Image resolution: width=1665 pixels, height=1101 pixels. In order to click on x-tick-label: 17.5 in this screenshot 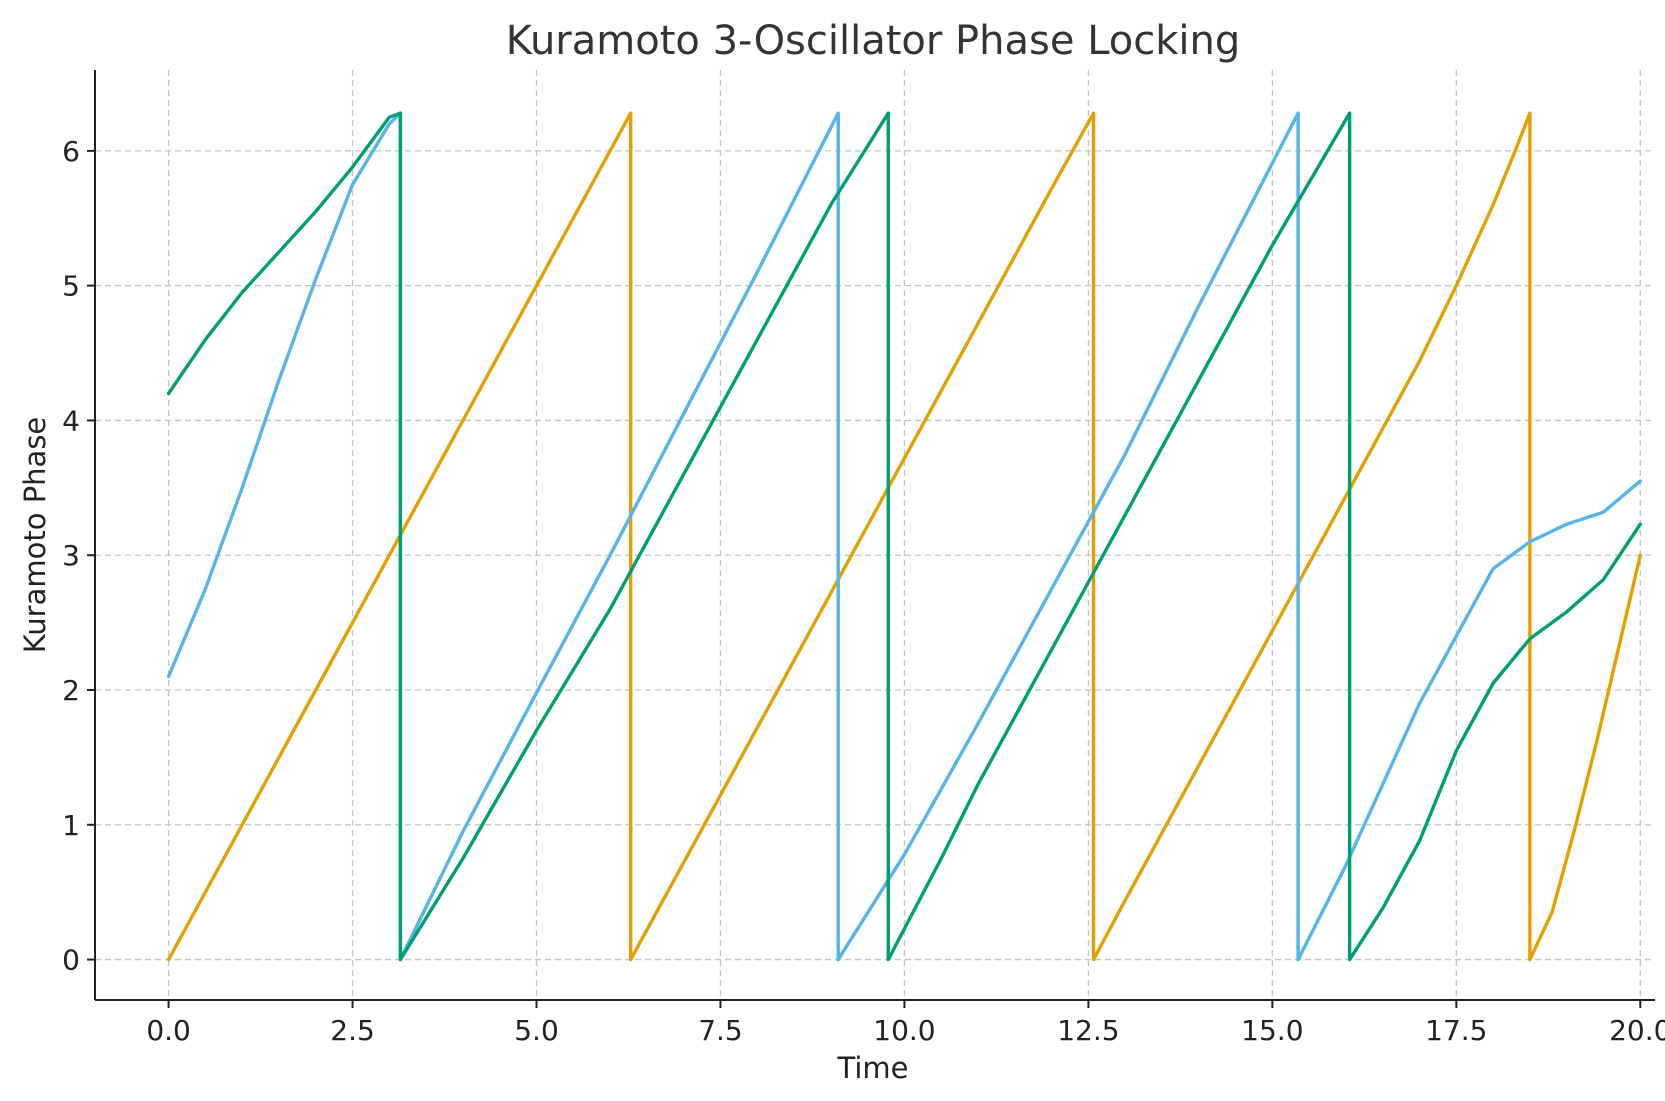, I will do `click(1456, 1030)`.